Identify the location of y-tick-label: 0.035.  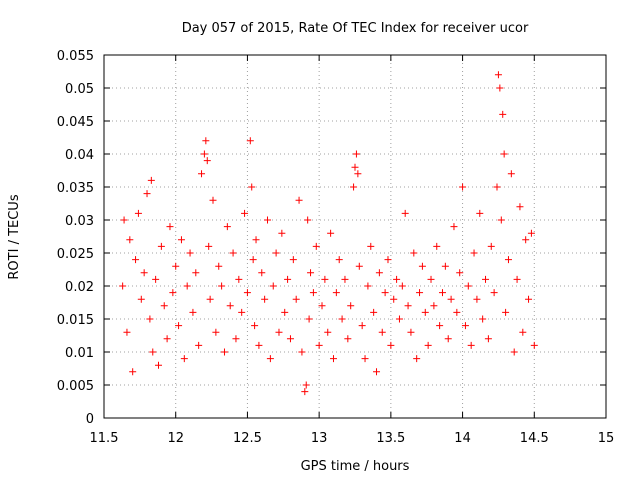
(75, 188).